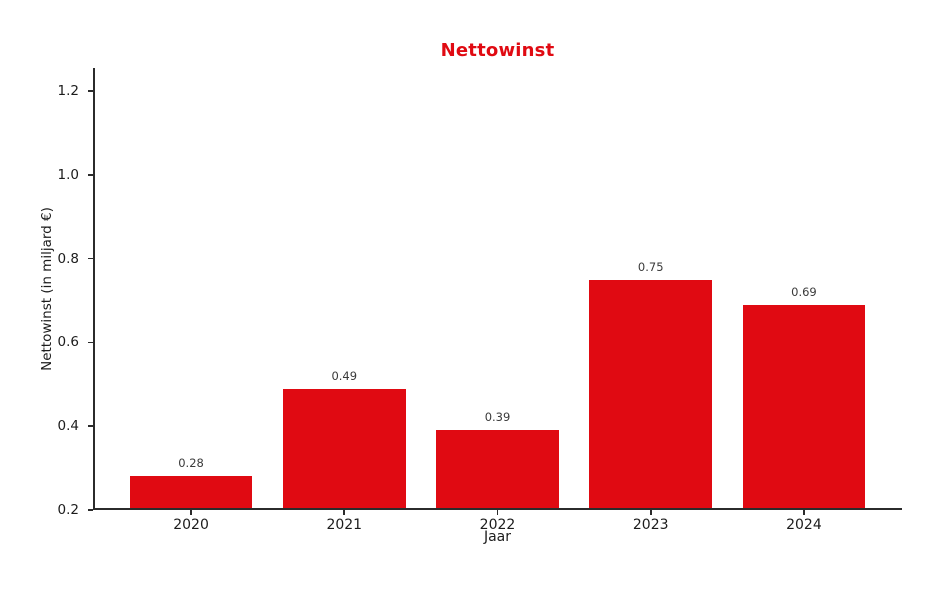 This screenshot has height=592, width=945. I want to click on x-tick-label: 2024, so click(804, 525).